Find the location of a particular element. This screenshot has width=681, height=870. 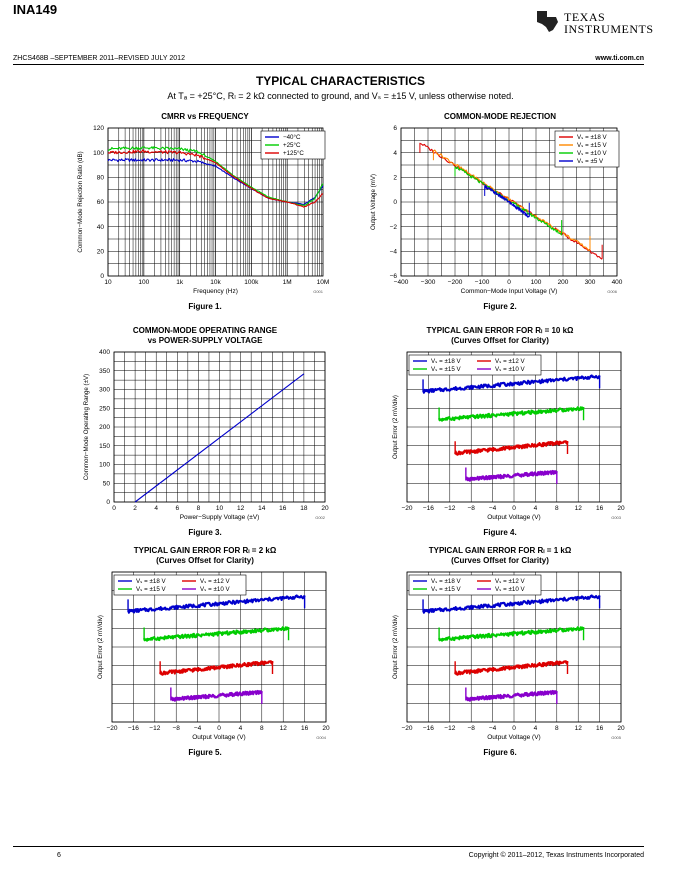

x-tick-label: 400 is located at coordinates (617, 282).